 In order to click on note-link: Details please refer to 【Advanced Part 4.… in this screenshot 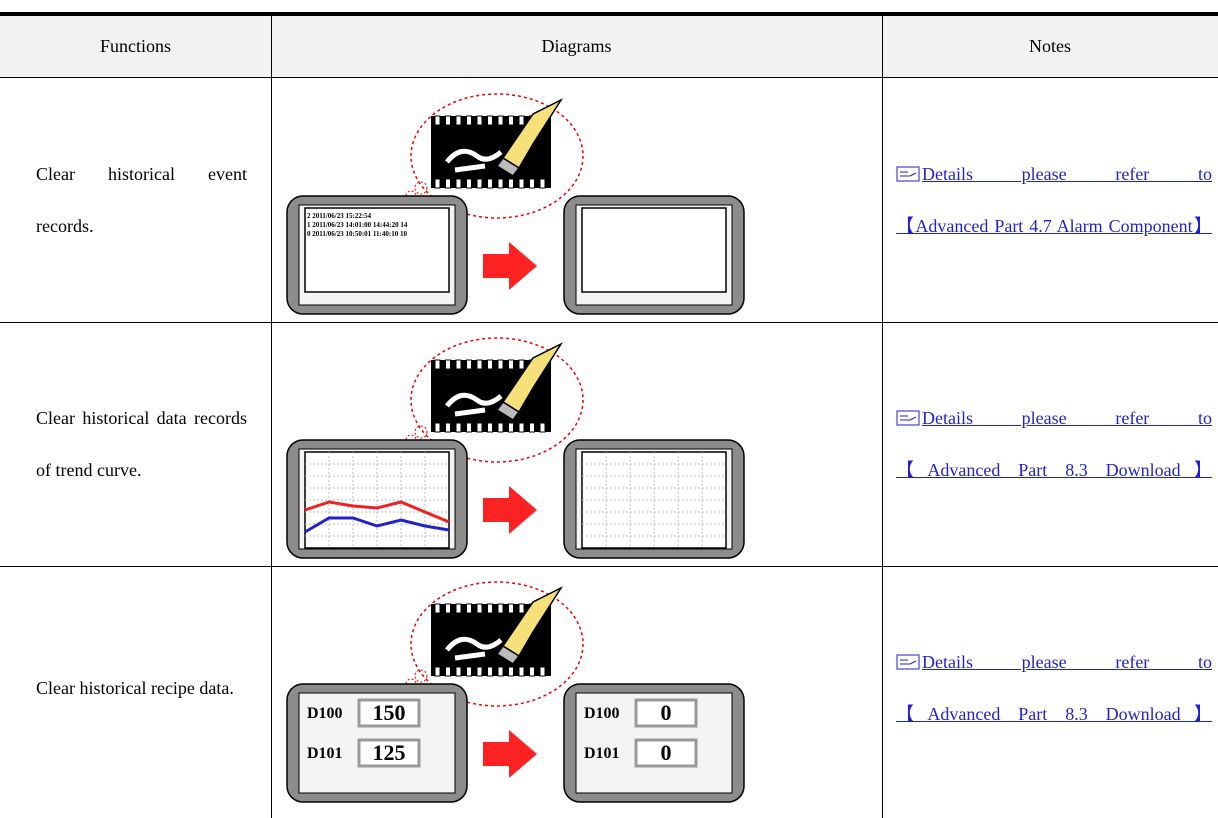, I will do `click(1054, 200)`.